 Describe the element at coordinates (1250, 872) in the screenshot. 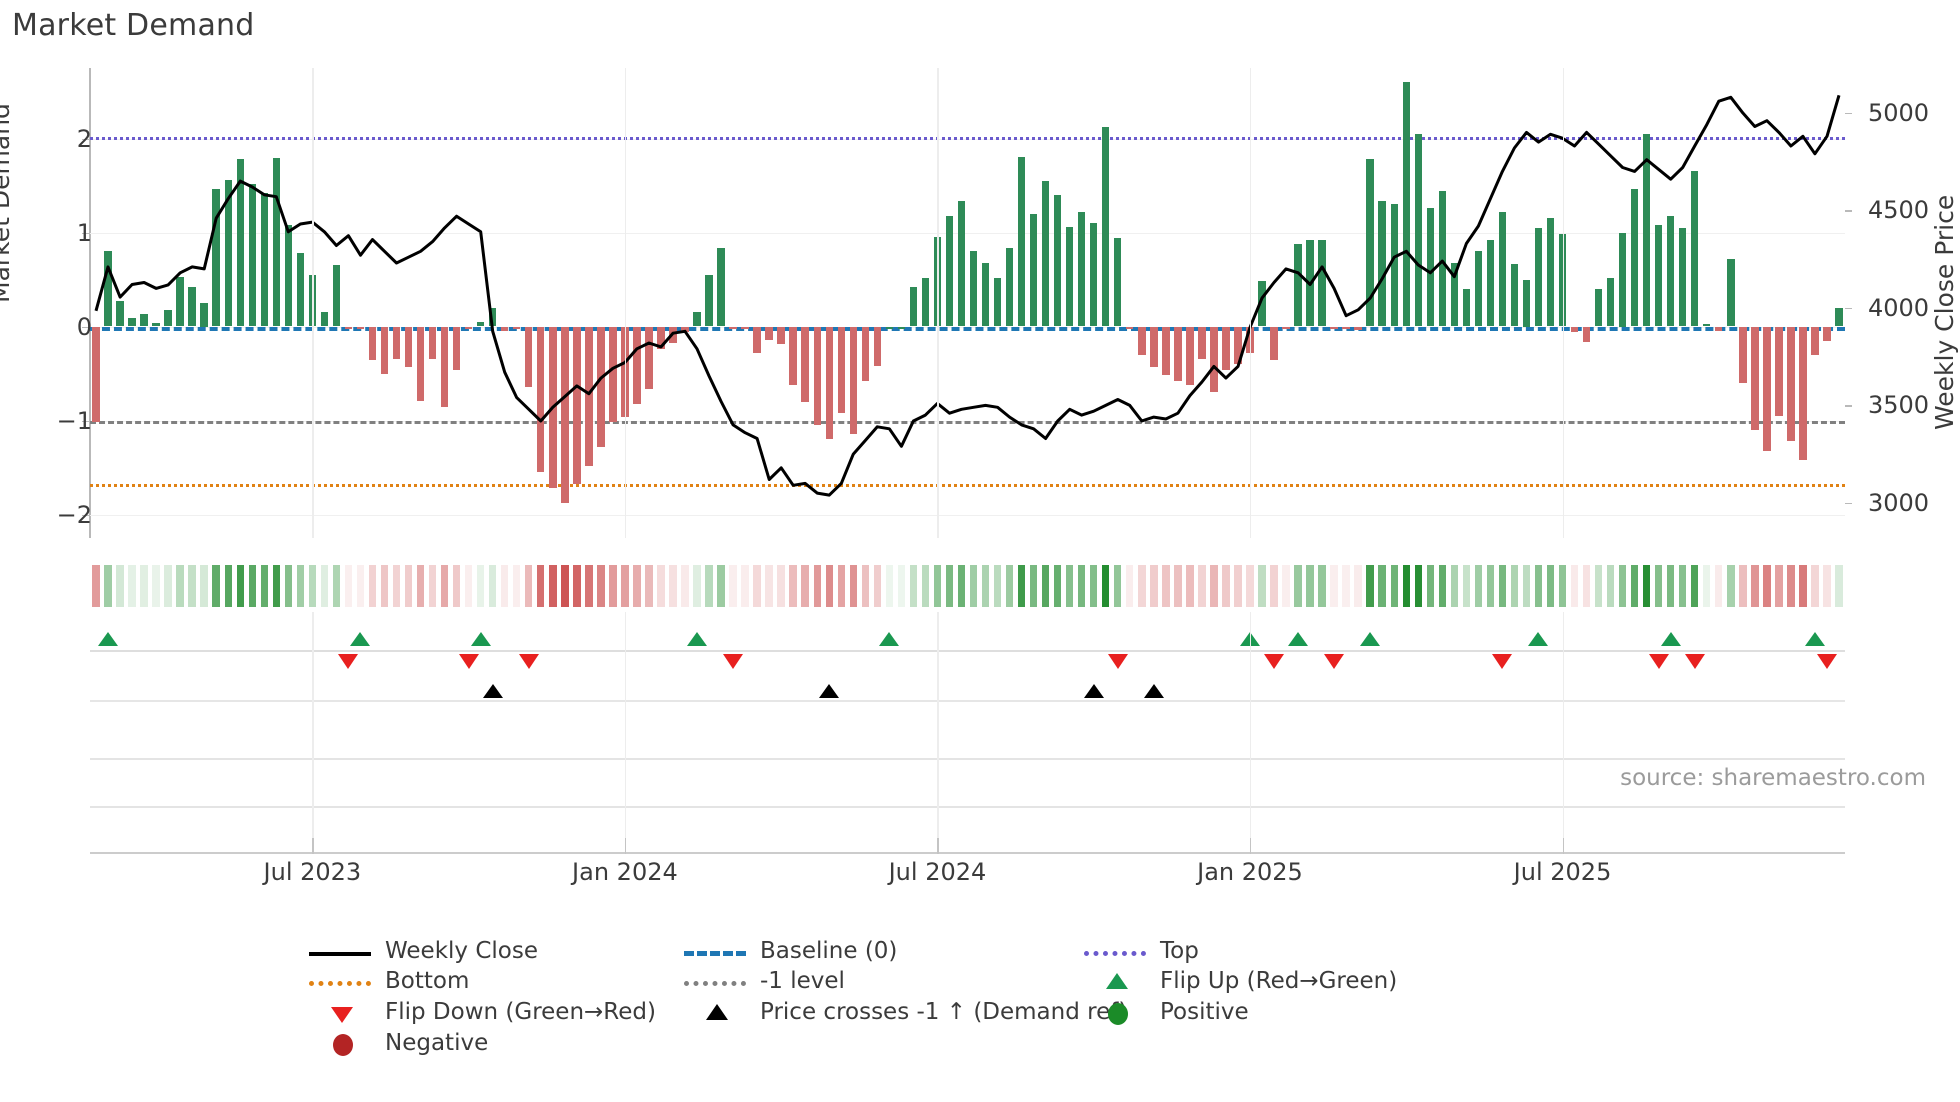

I see `x-tick-label: Jan 2025` at that location.